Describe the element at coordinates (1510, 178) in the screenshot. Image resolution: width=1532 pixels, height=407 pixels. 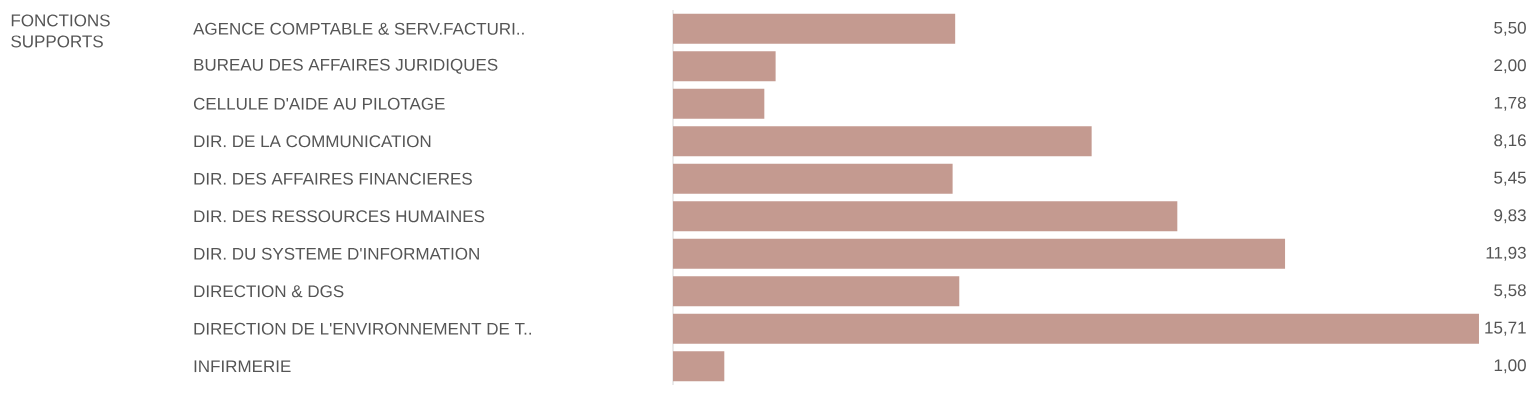
I see `data-label: 5,45` at that location.